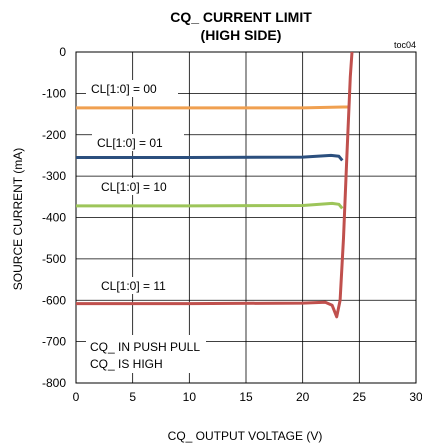 Image resolution: width=422 pixels, height=447 pixels. Describe the element at coordinates (405, 45) in the screenshot. I see `figure-tag: toc04` at that location.